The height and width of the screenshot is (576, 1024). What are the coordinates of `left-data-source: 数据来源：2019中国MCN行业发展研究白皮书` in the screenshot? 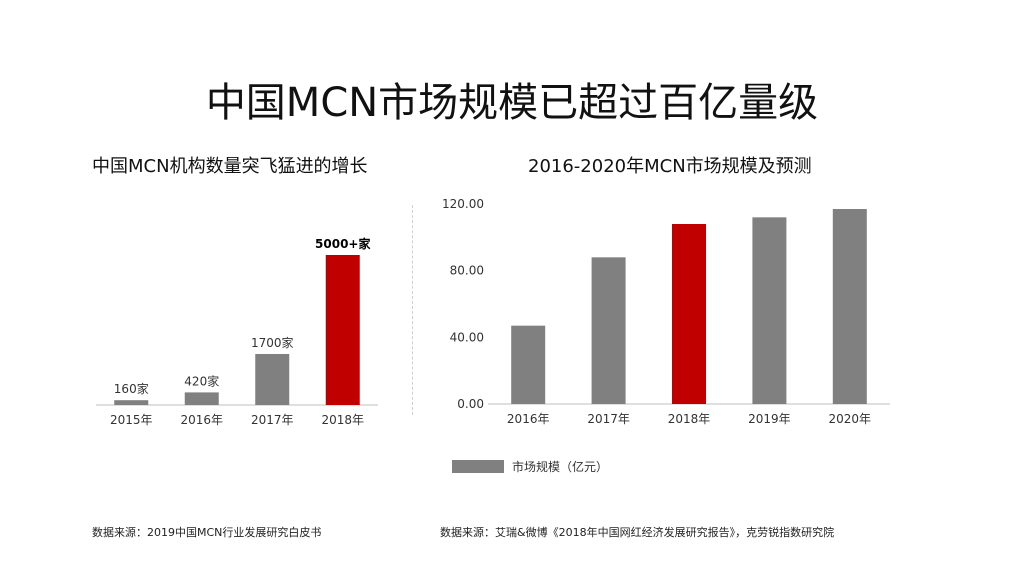 It's located at (207, 532).